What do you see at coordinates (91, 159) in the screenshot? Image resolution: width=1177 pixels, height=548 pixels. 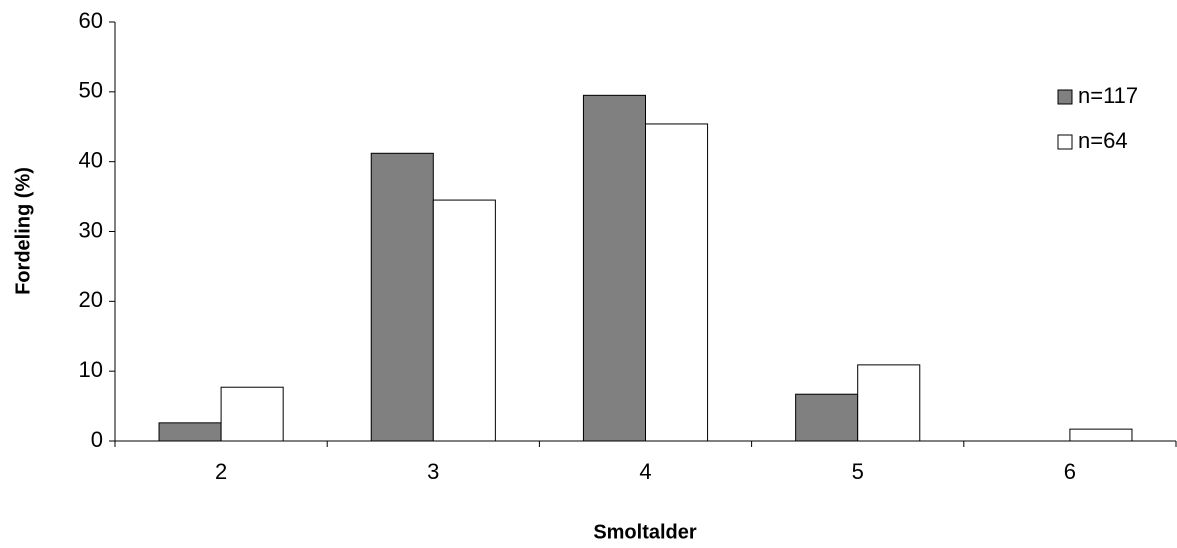 I see `y-tick-label: 40` at bounding box center [91, 159].